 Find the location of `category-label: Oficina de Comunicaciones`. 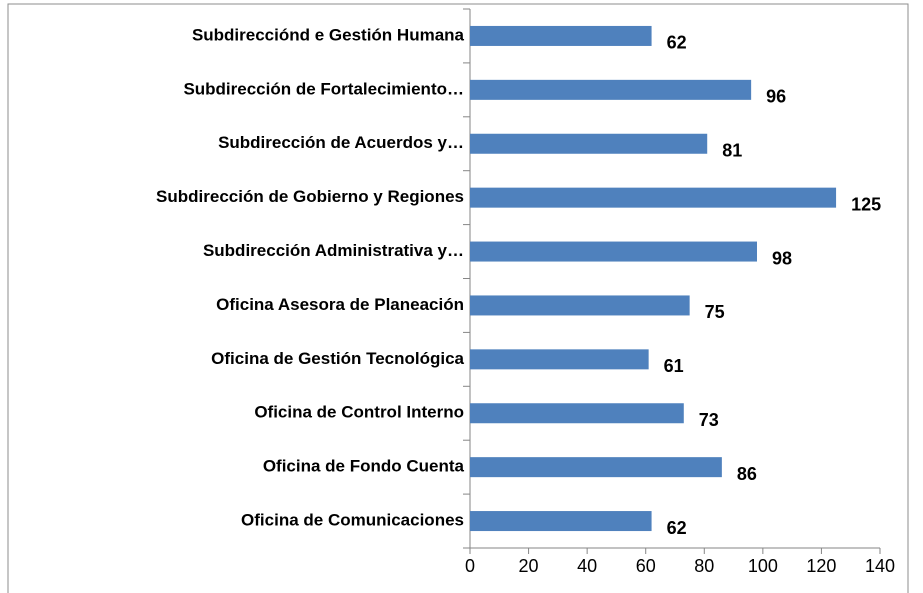

category-label: Oficina de Comunicaciones is located at coordinates (352, 520).